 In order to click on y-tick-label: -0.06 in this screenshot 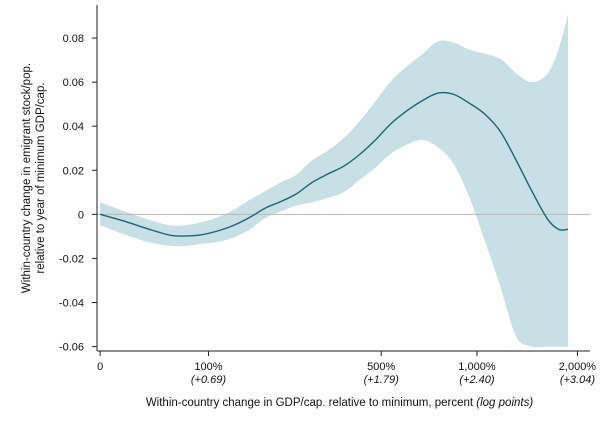, I will do `click(71, 348)`.